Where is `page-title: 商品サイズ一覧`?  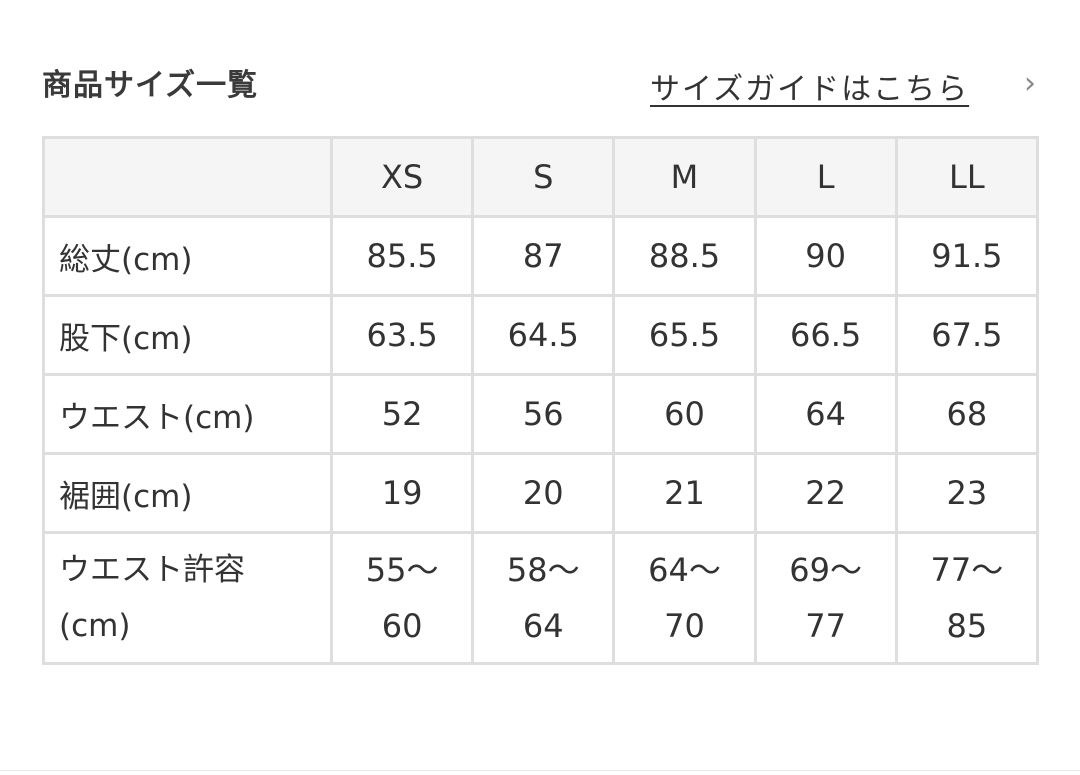
page-title: 商品サイズ一覧 is located at coordinates (150, 85).